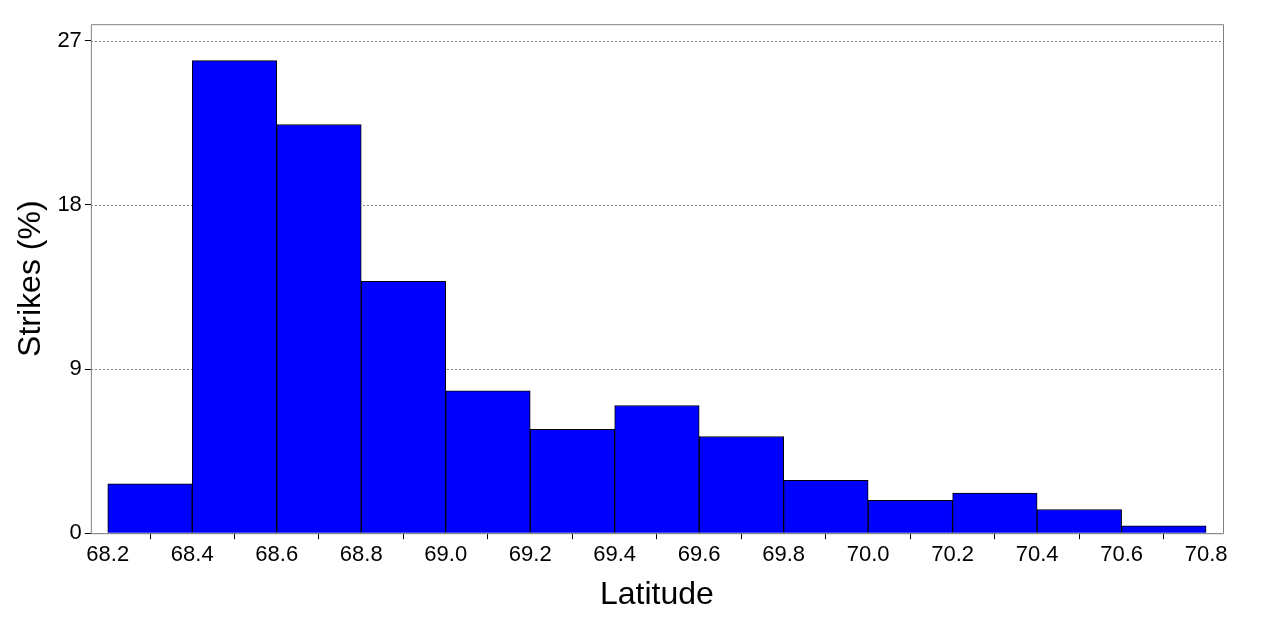 Image resolution: width=1263 pixels, height=628 pixels. What do you see at coordinates (69, 39) in the screenshot?
I see `y-tick-label: 27` at bounding box center [69, 39].